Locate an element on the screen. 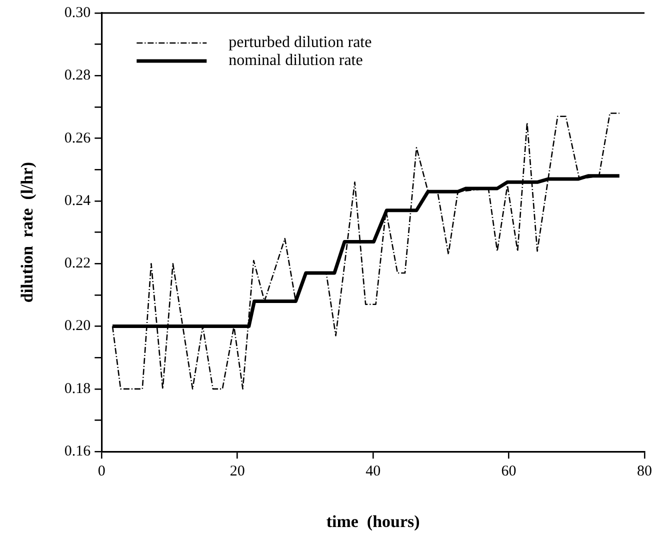  y-tick-label: 0.22 is located at coordinates (77, 264).